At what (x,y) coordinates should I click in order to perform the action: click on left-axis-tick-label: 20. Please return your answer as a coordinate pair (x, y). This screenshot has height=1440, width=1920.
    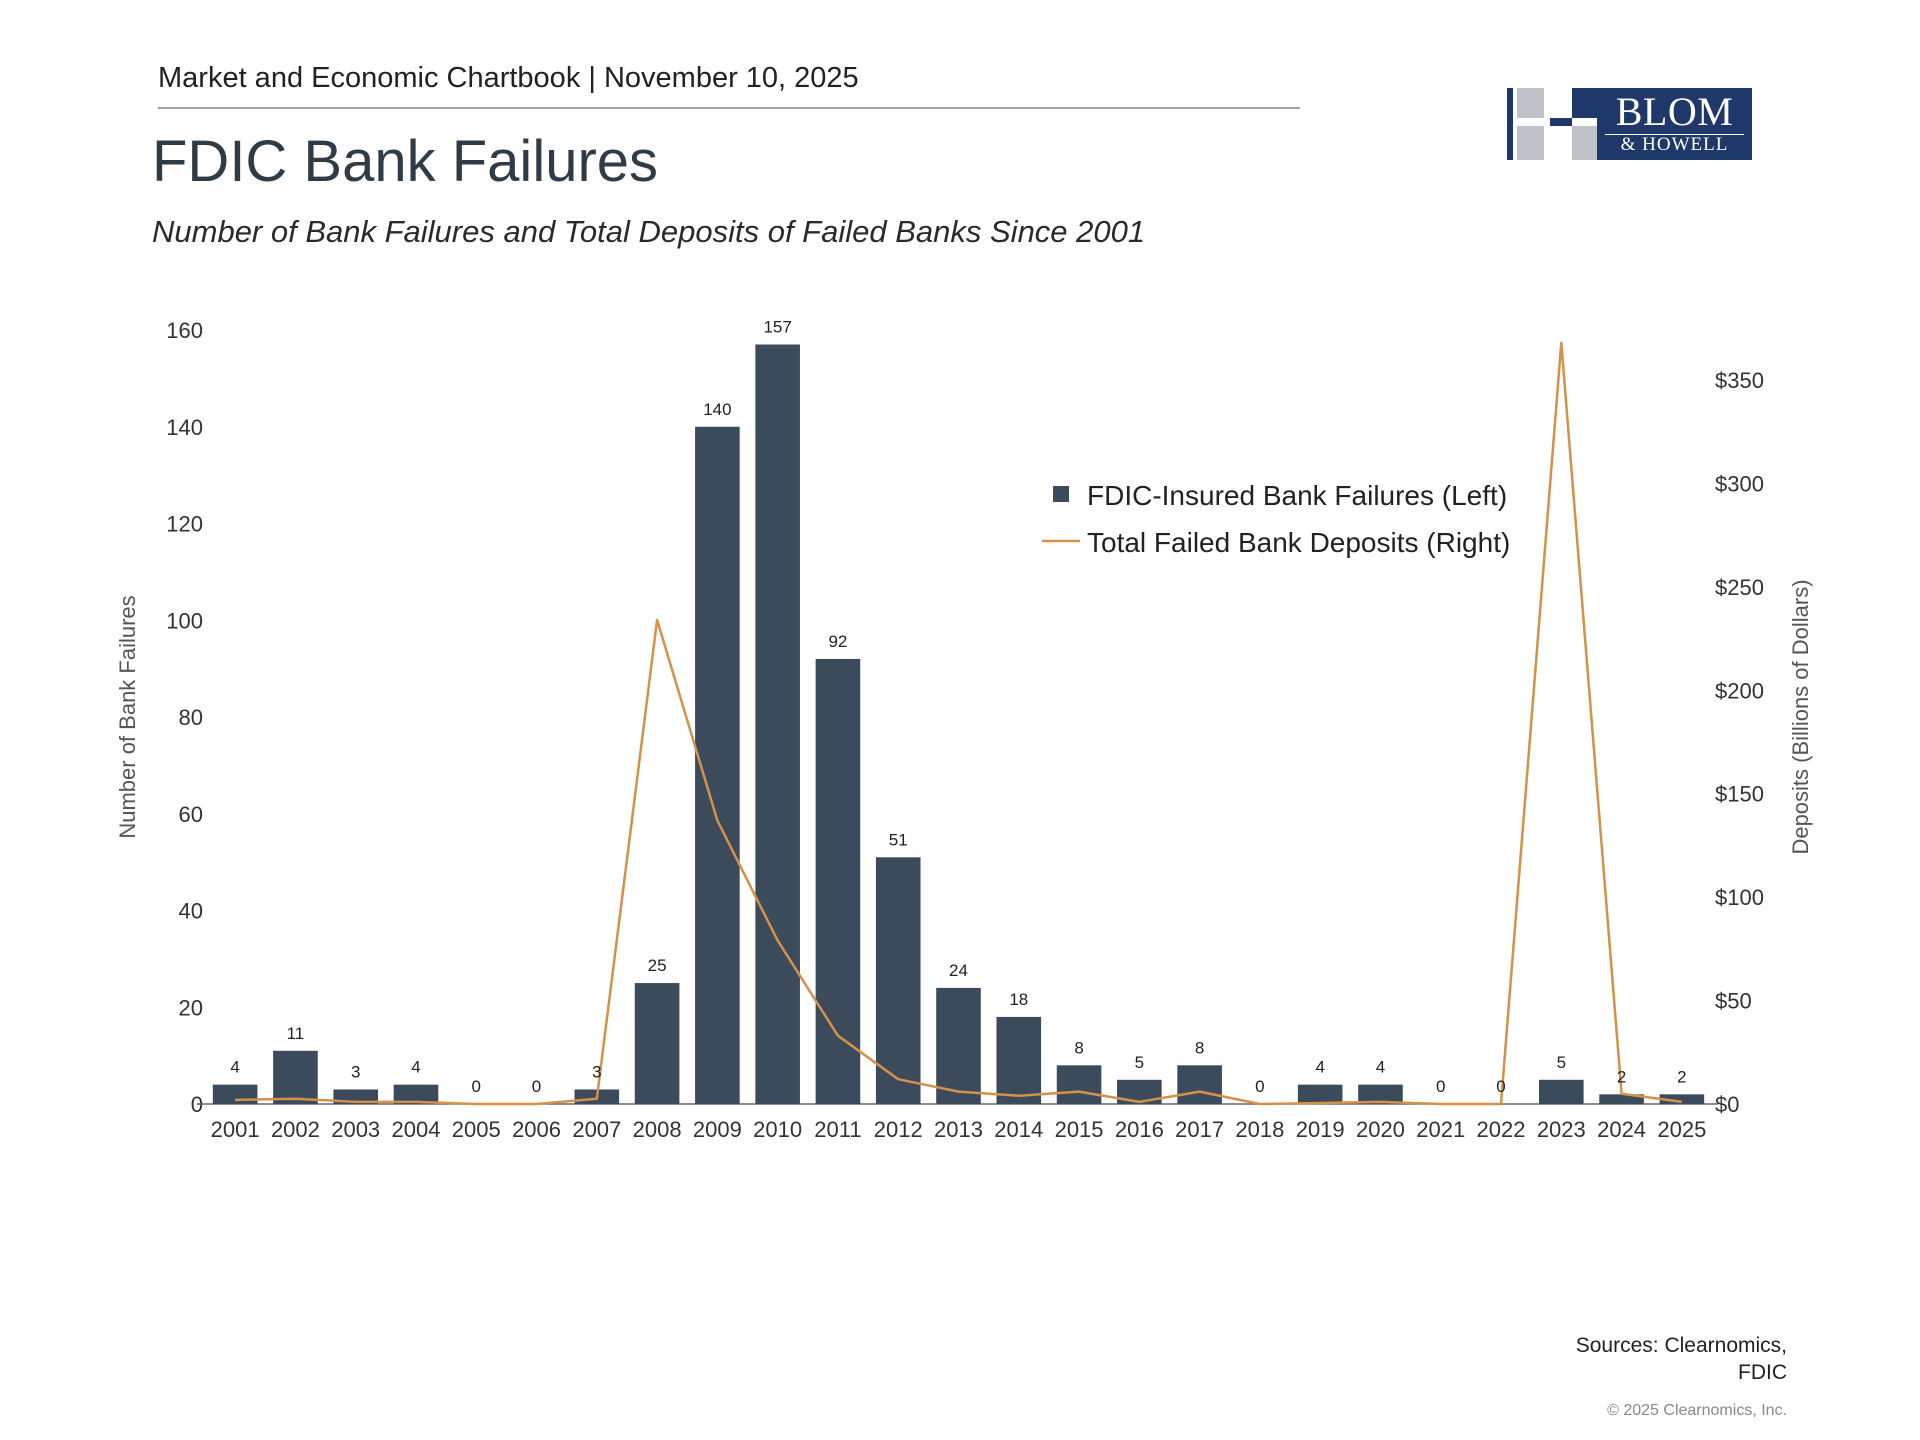
    Looking at the image, I should click on (191, 1007).